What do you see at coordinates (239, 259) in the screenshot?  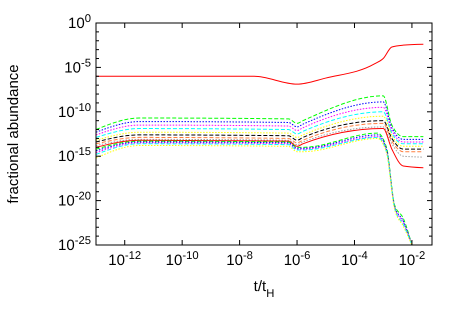 I see `x-tick-label: 10$^{-8}$` at bounding box center [239, 259].